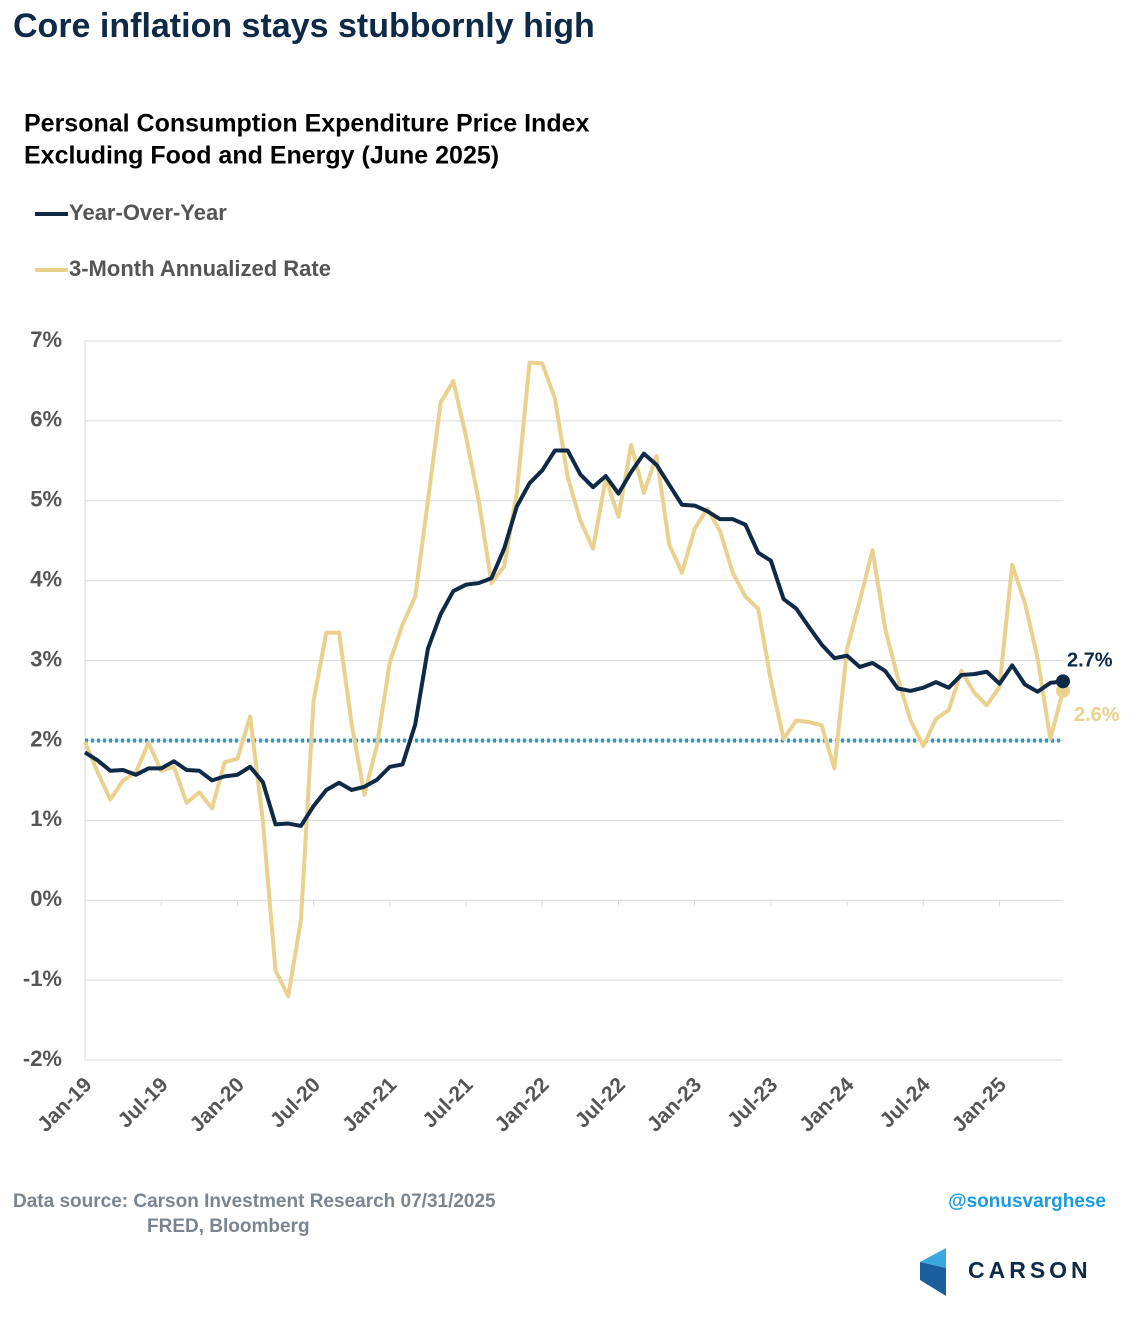 The height and width of the screenshot is (1320, 1141). Describe the element at coordinates (46, 738) in the screenshot. I see `y-tick-label: 2%` at that location.